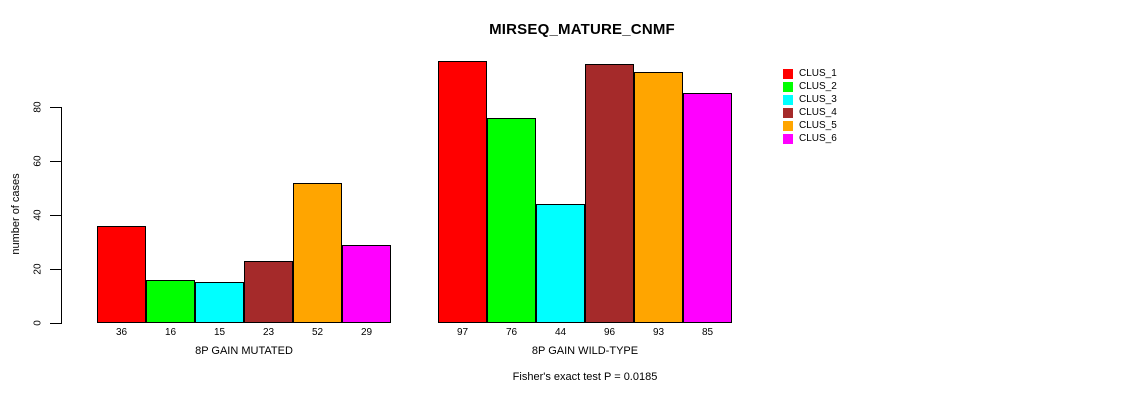 The width and height of the screenshot is (1140, 400). What do you see at coordinates (818, 112) in the screenshot?
I see `legend-label: CLUS_4` at bounding box center [818, 112].